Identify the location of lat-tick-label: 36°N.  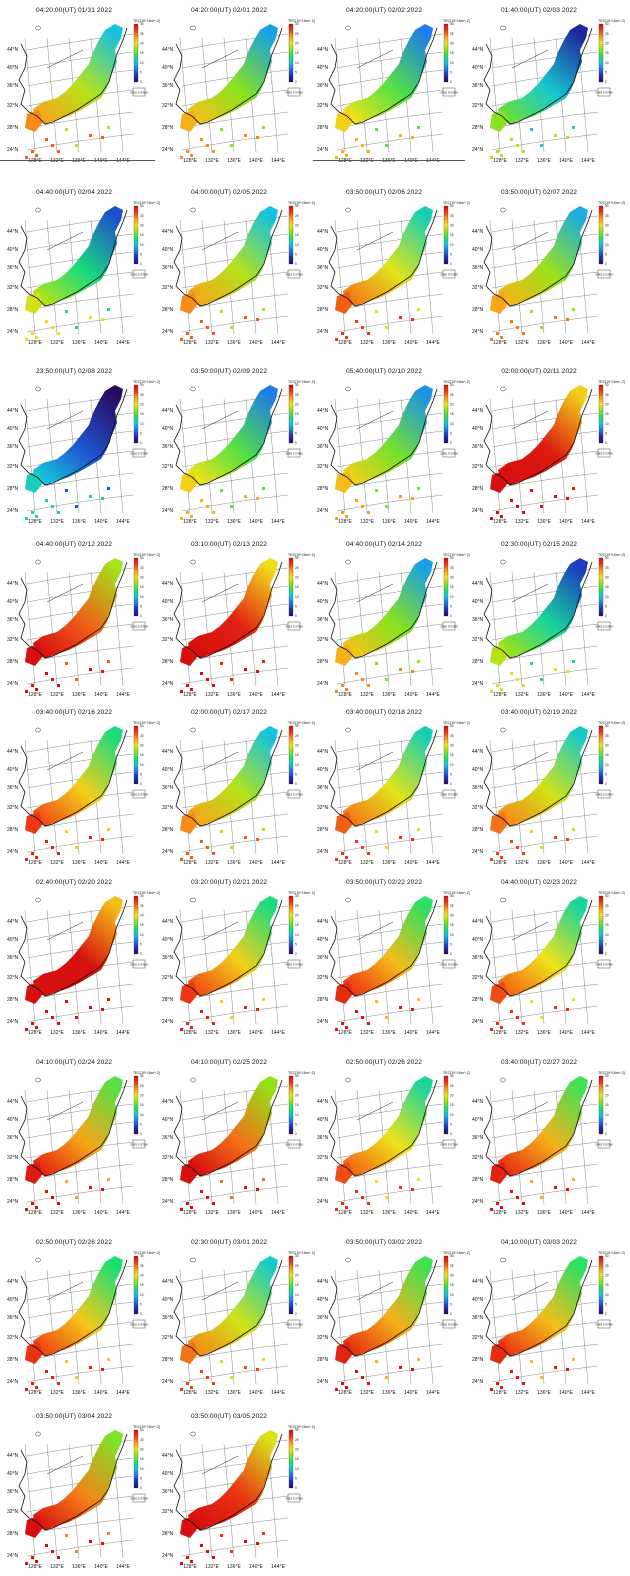
(168, 447).